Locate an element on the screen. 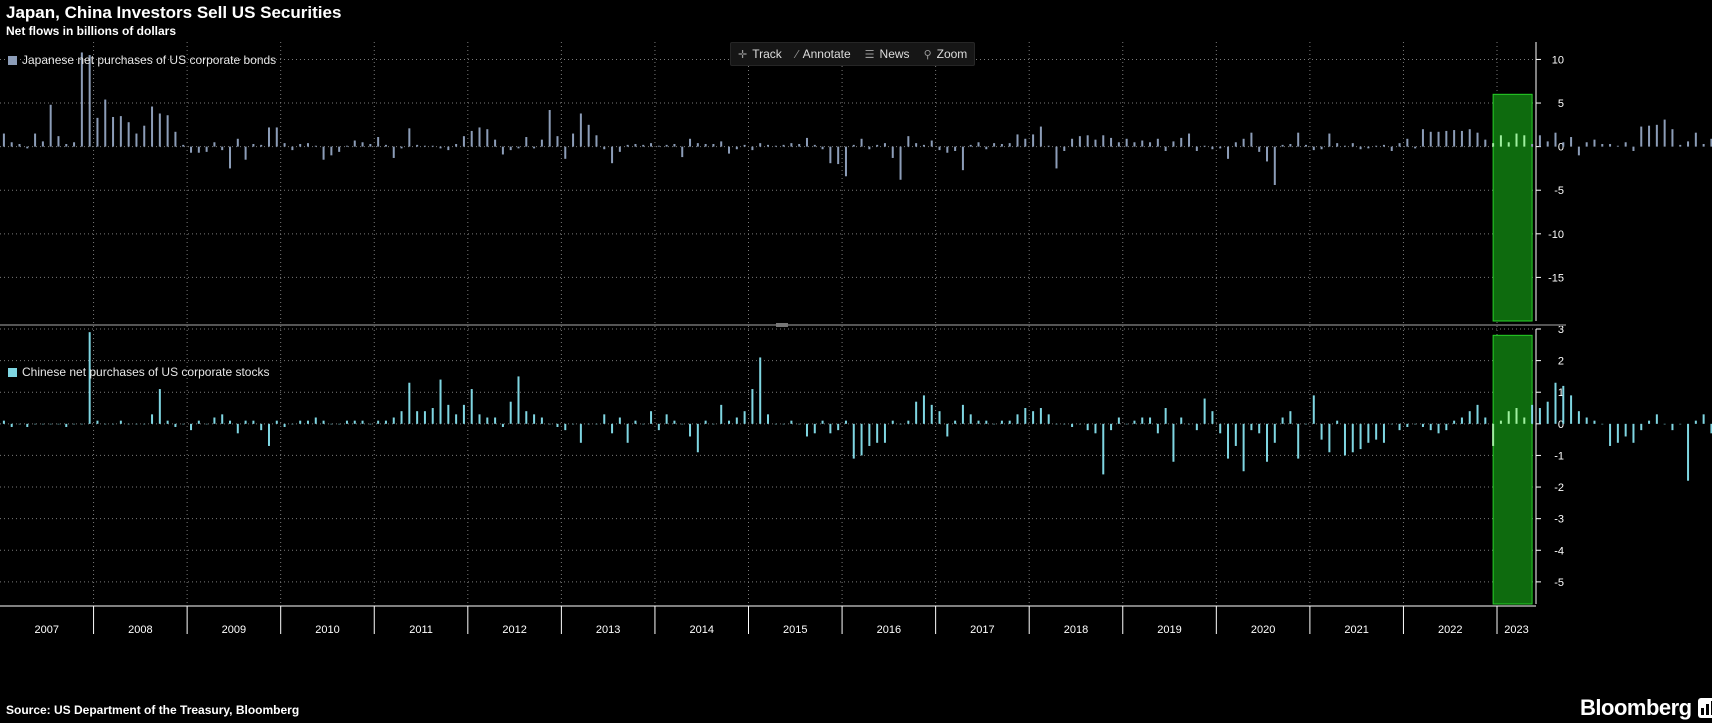  x-tick-label: 2016 is located at coordinates (889, 630).